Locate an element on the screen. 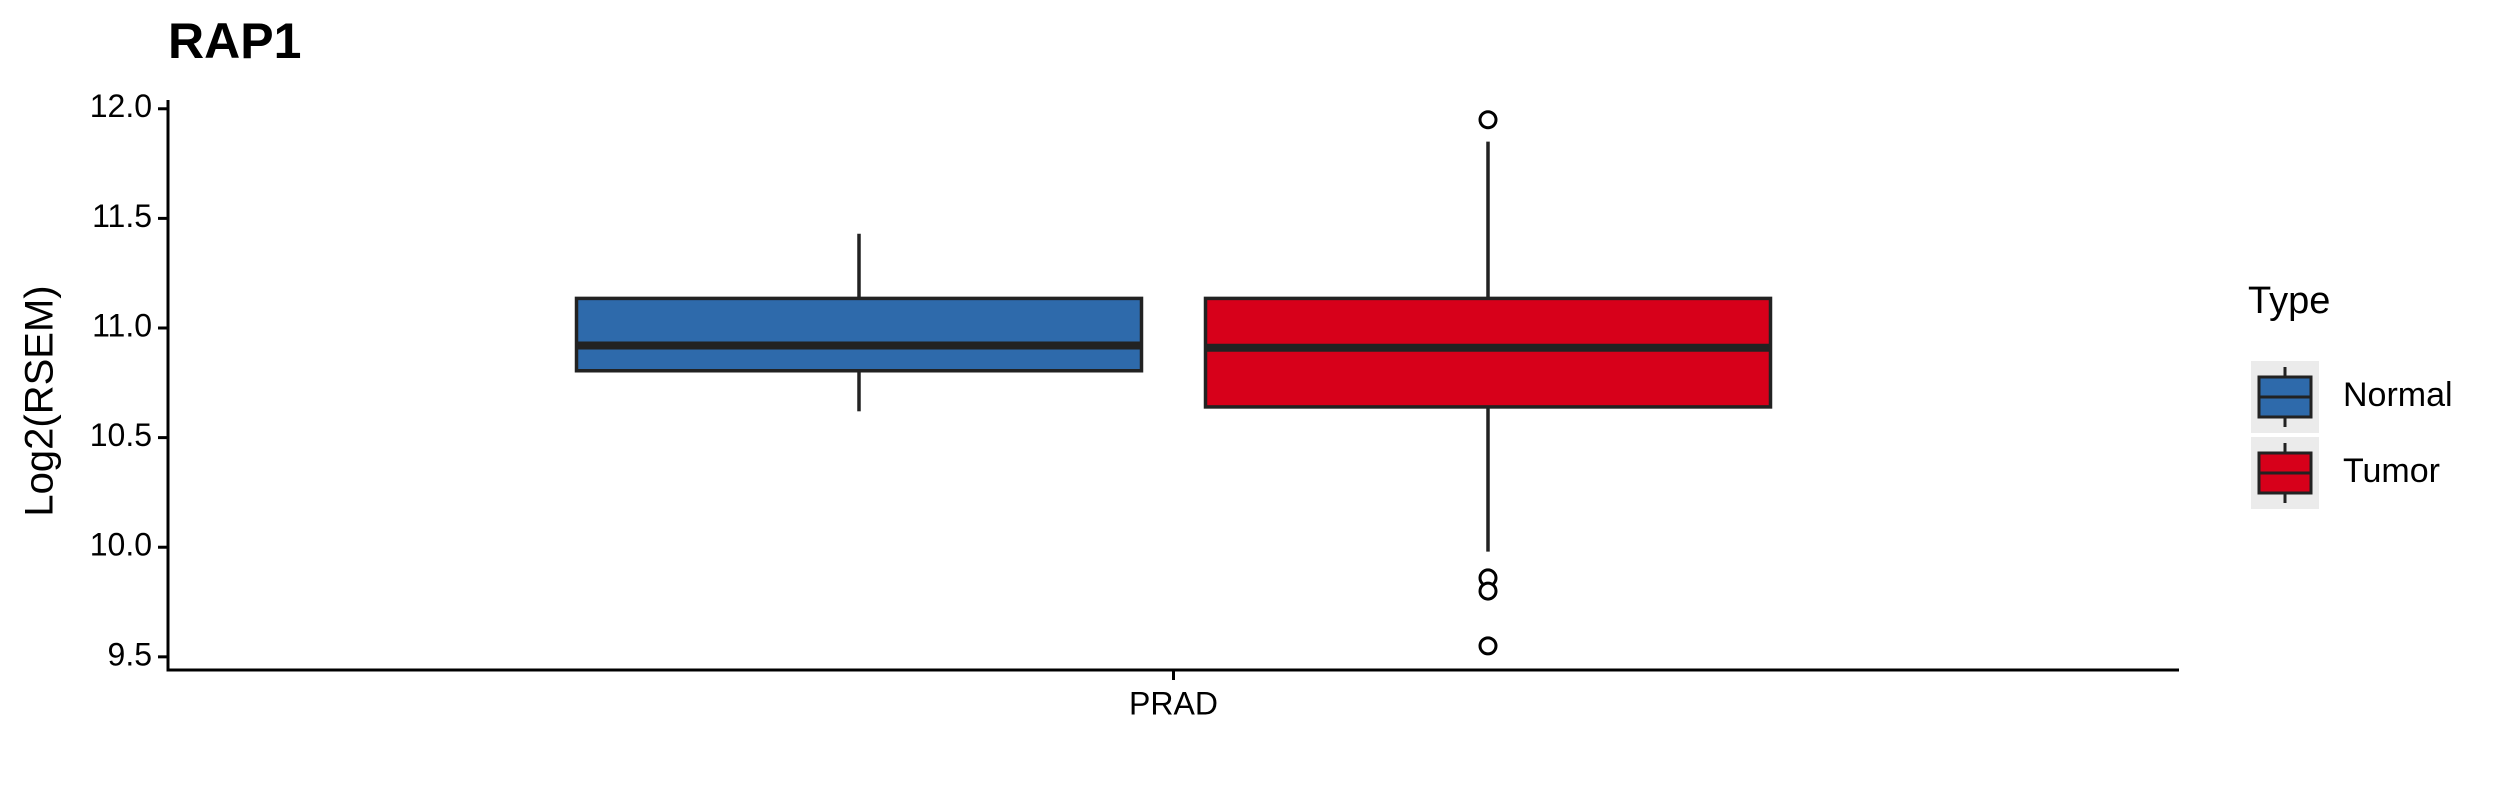  legend-label: Normal is located at coordinates (2398, 395).